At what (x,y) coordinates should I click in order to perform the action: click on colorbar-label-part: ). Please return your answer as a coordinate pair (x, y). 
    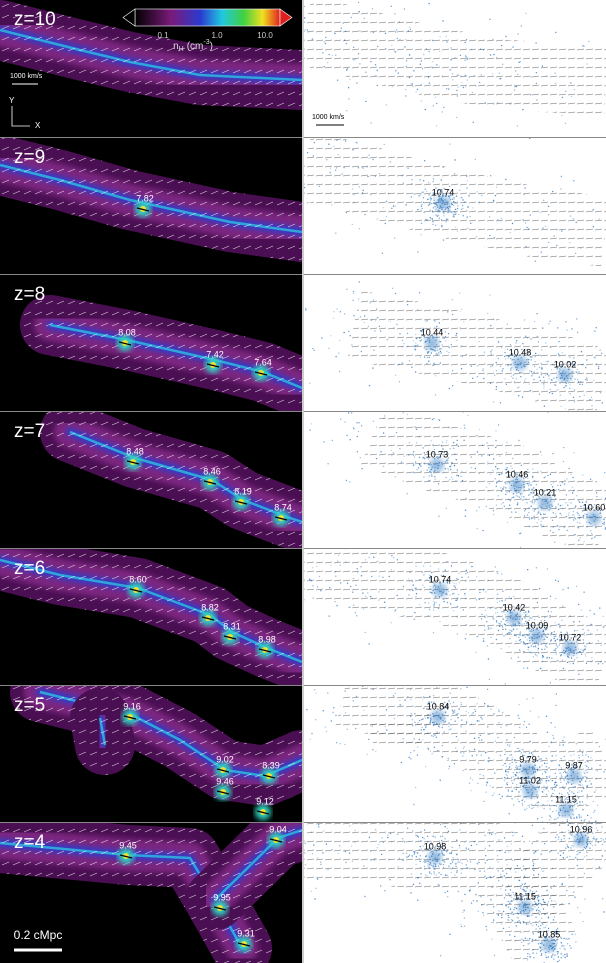
    Looking at the image, I should click on (211, 46).